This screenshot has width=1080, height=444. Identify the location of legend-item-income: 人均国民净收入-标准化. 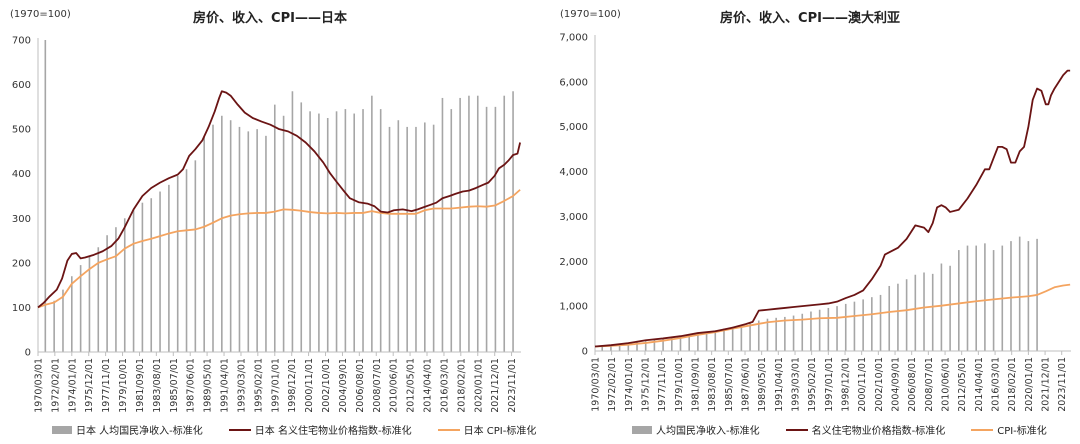
(696, 429).